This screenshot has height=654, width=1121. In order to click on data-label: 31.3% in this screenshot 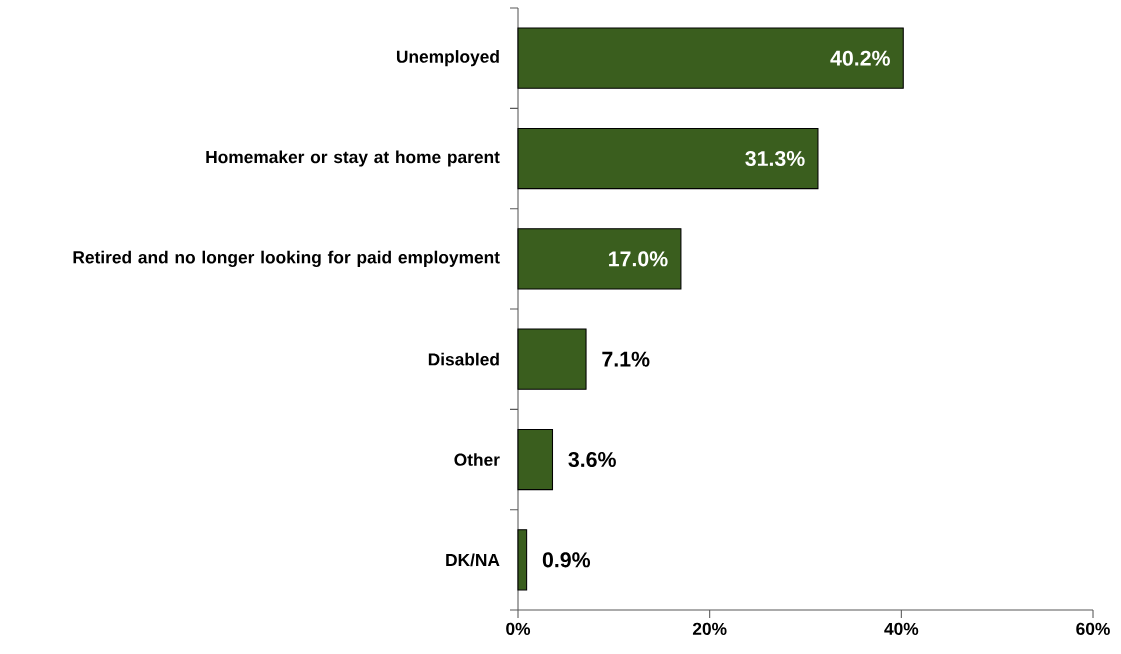, I will do `click(775, 158)`.